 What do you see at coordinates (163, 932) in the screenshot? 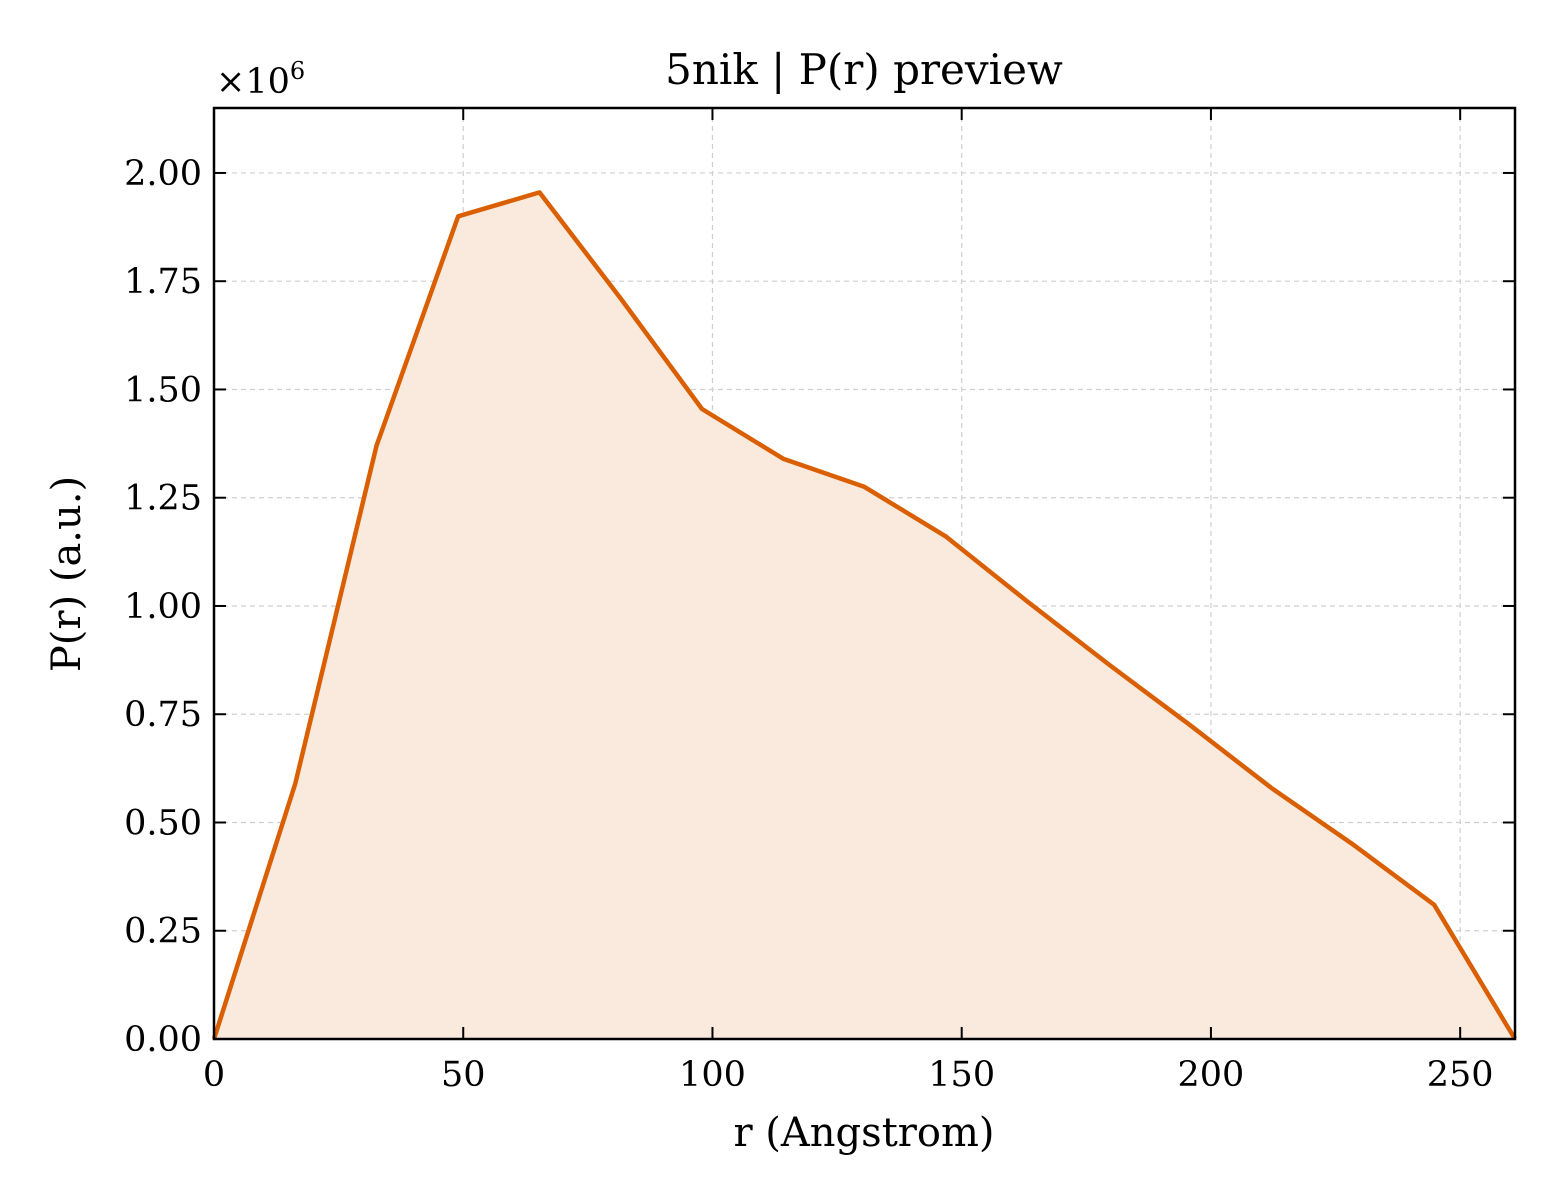
I see `y-tick-label: 0.25` at bounding box center [163, 932].